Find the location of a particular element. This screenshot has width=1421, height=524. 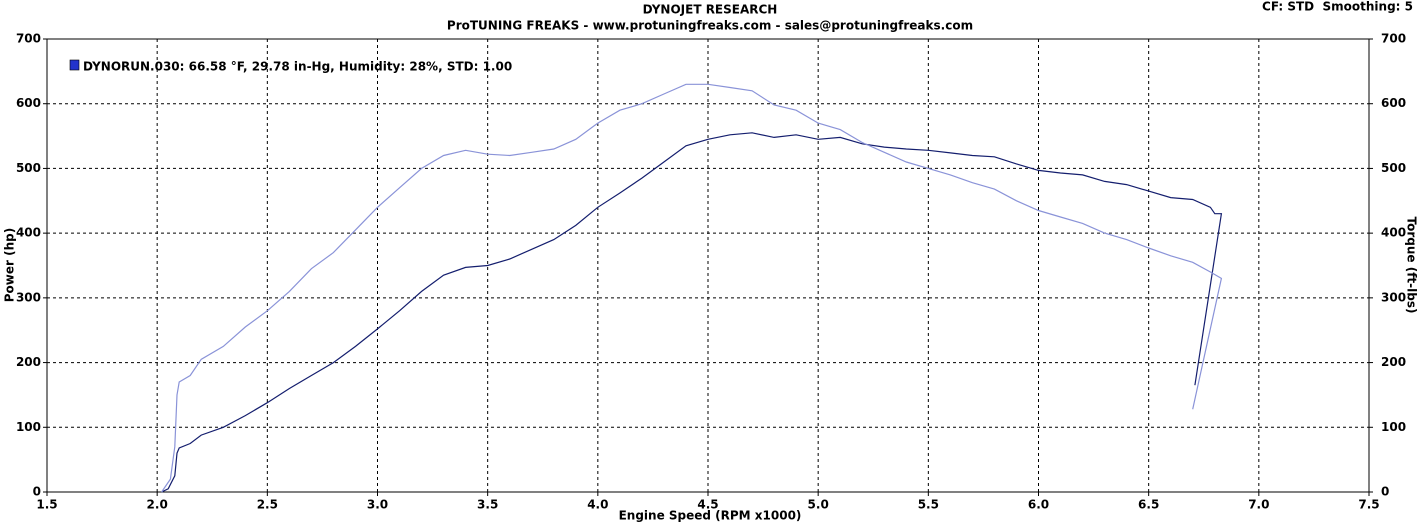

y2-tick-label: 600 is located at coordinates (1393, 103).